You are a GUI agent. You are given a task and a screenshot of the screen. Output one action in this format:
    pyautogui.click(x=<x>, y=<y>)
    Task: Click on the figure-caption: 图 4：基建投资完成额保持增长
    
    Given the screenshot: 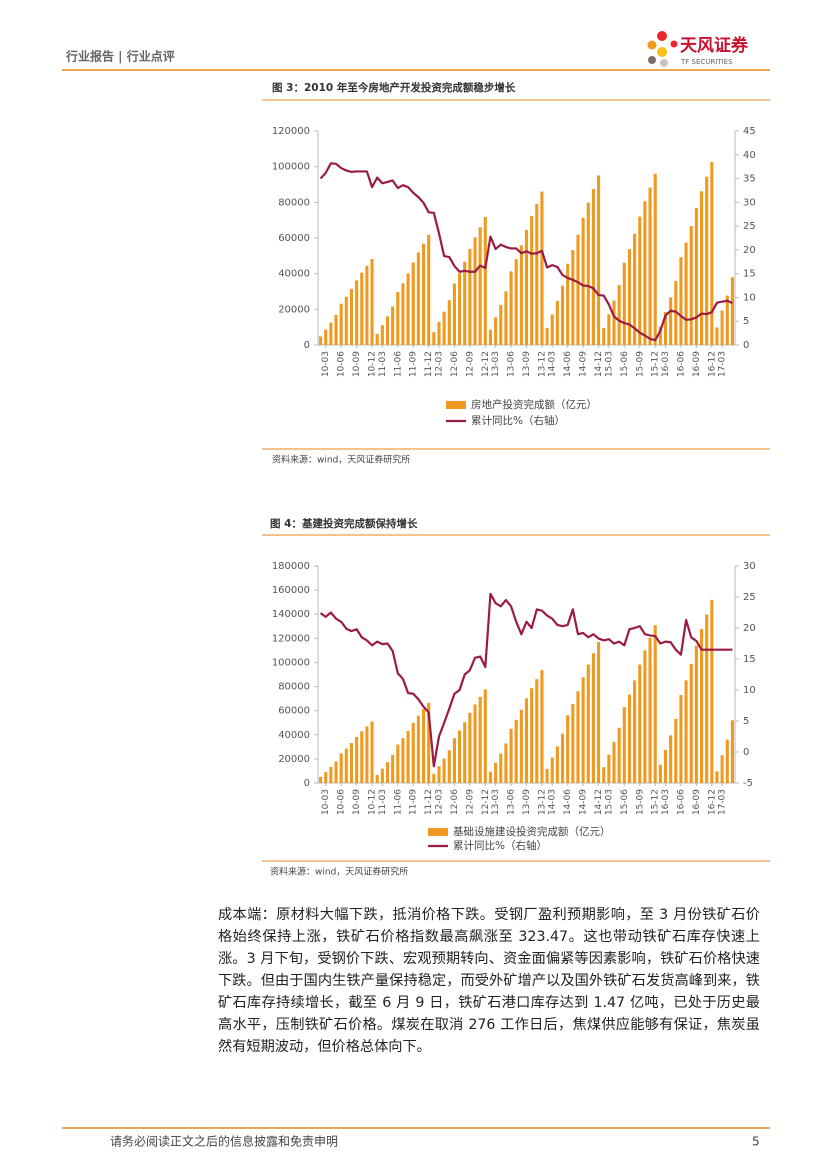 What is the action you would take?
    pyautogui.click(x=344, y=523)
    